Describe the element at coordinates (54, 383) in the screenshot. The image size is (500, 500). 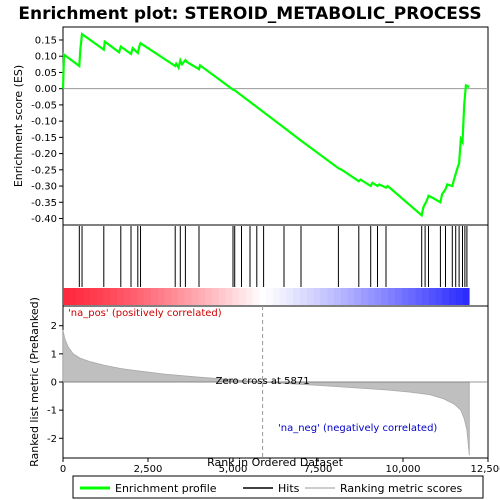
I see `metric-ytick-label: 0` at that location.